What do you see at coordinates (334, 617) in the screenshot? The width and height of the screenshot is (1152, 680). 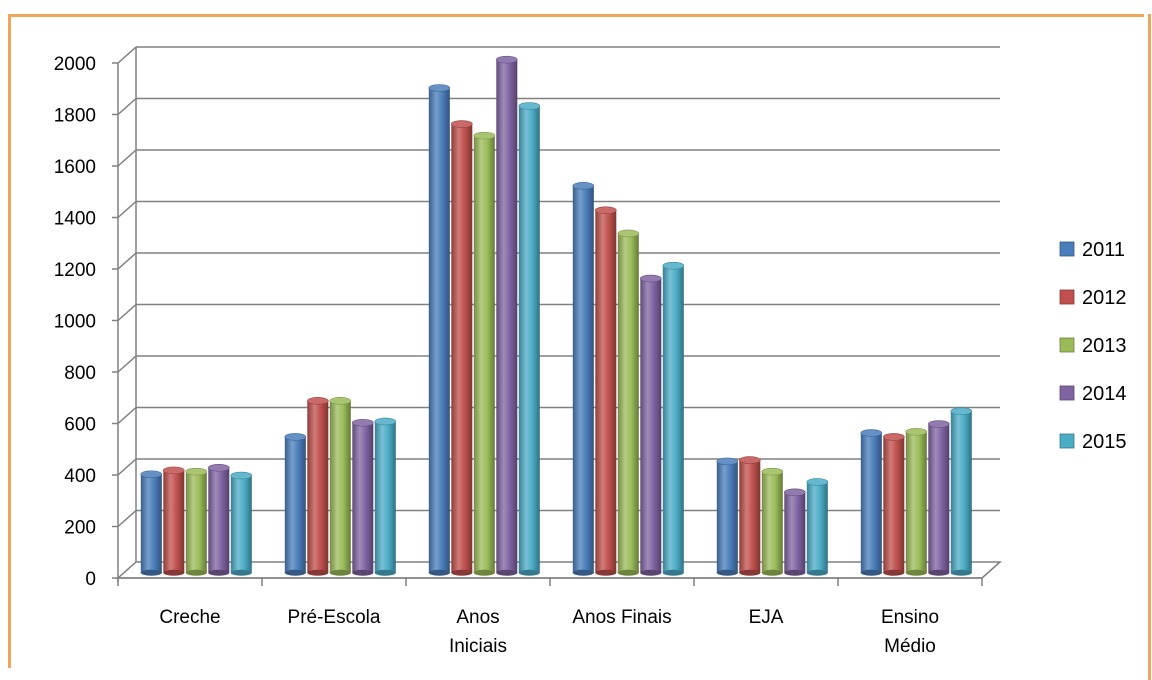 I see `x-category-label: Pré-Escola` at bounding box center [334, 617].